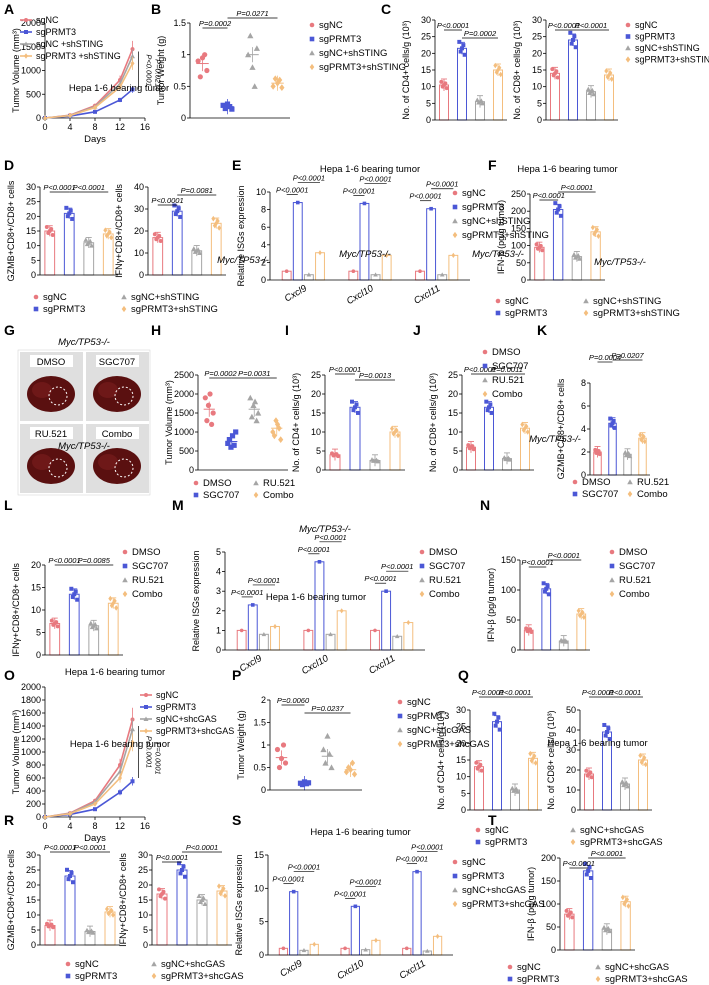 The width and height of the screenshot is (709, 985). What do you see at coordinates (605, 357) in the screenshot?
I see `p-value-label: P=0.0004` at bounding box center [605, 357].